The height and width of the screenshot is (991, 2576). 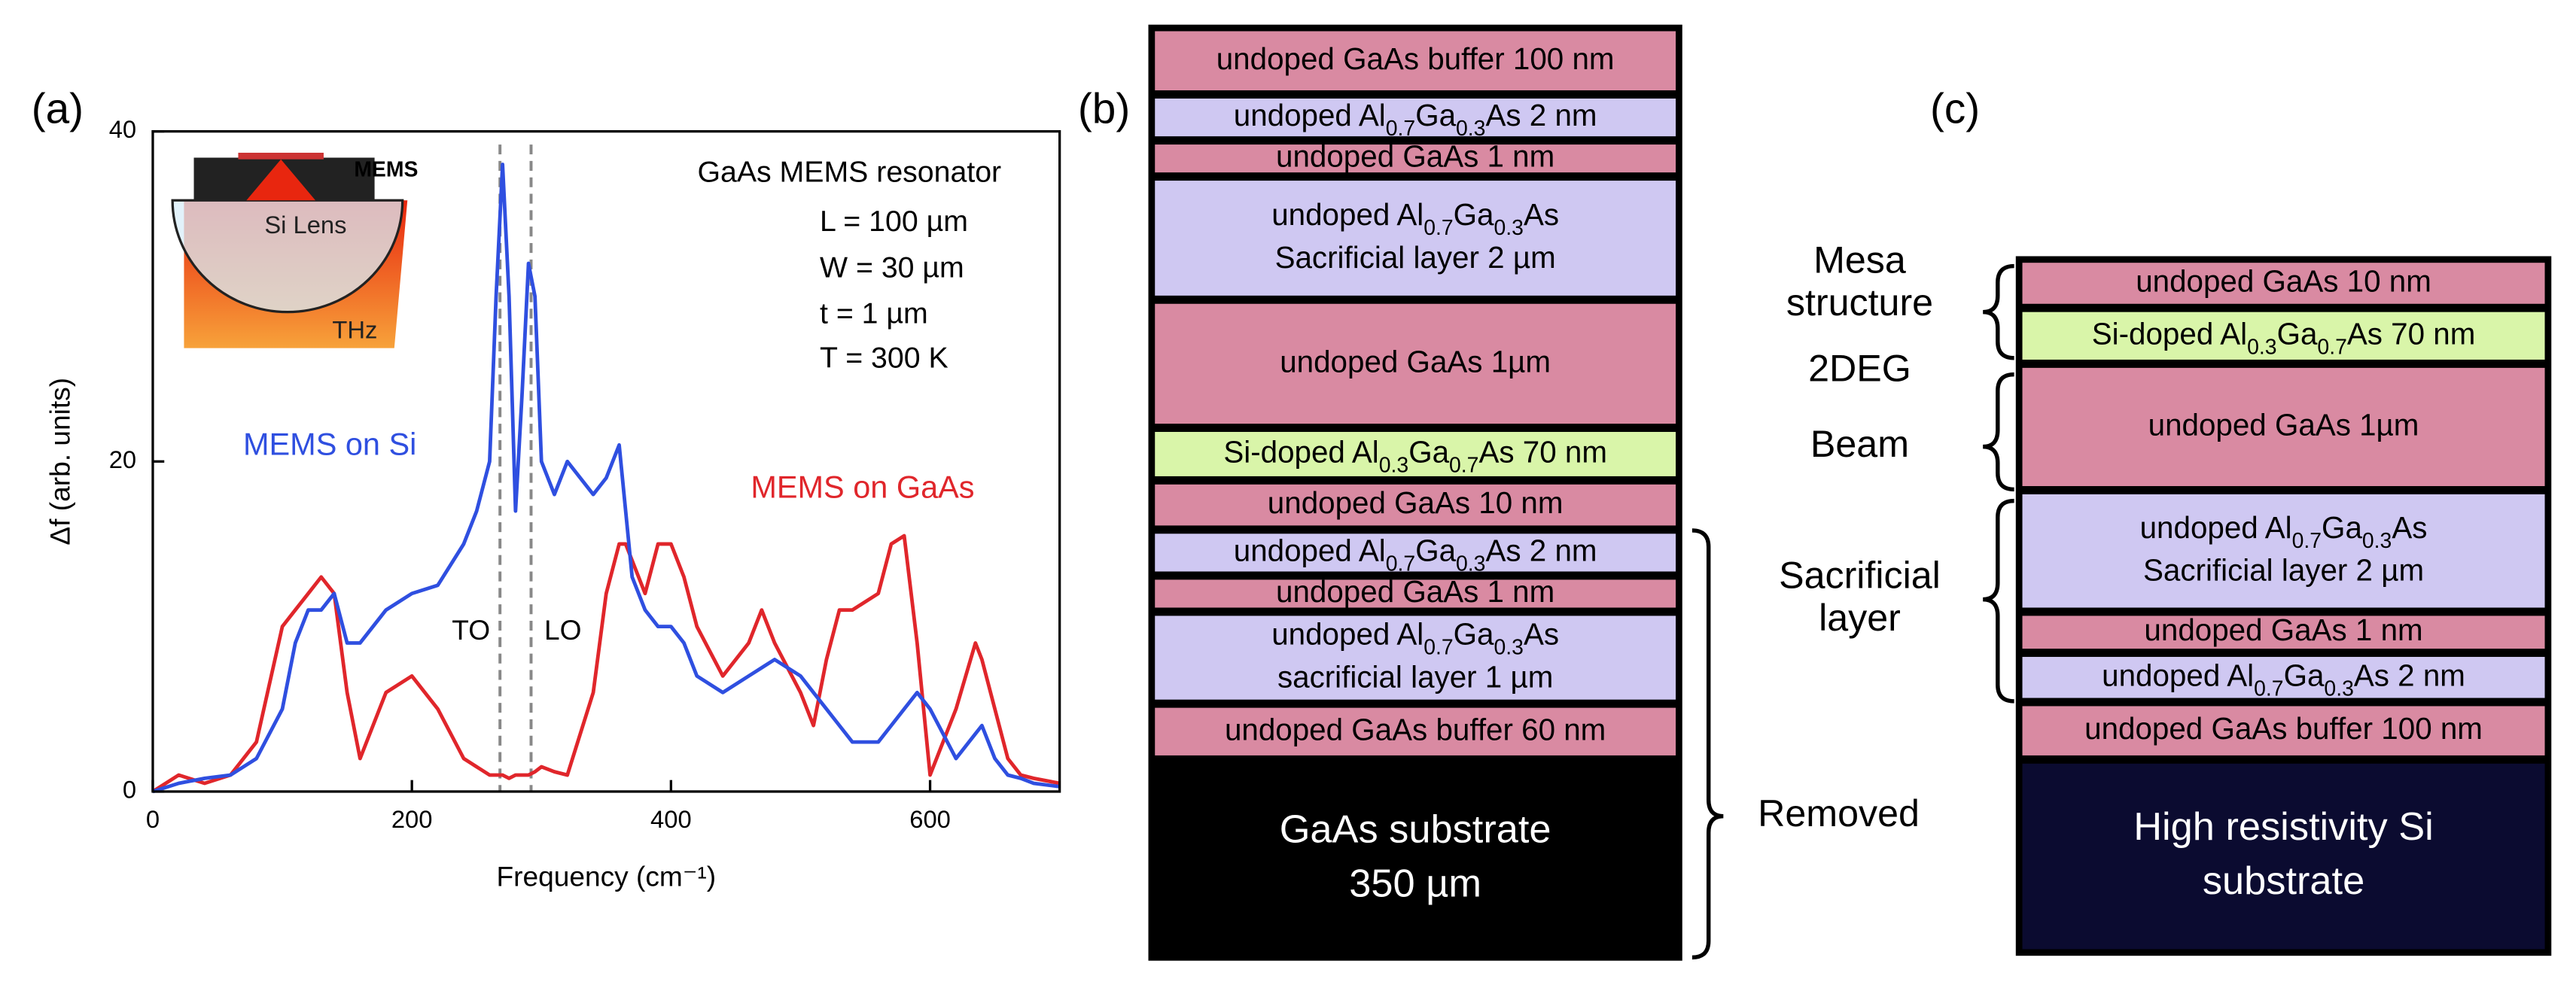 I want to click on text-run: Si-doped Al, so click(x=2169, y=333).